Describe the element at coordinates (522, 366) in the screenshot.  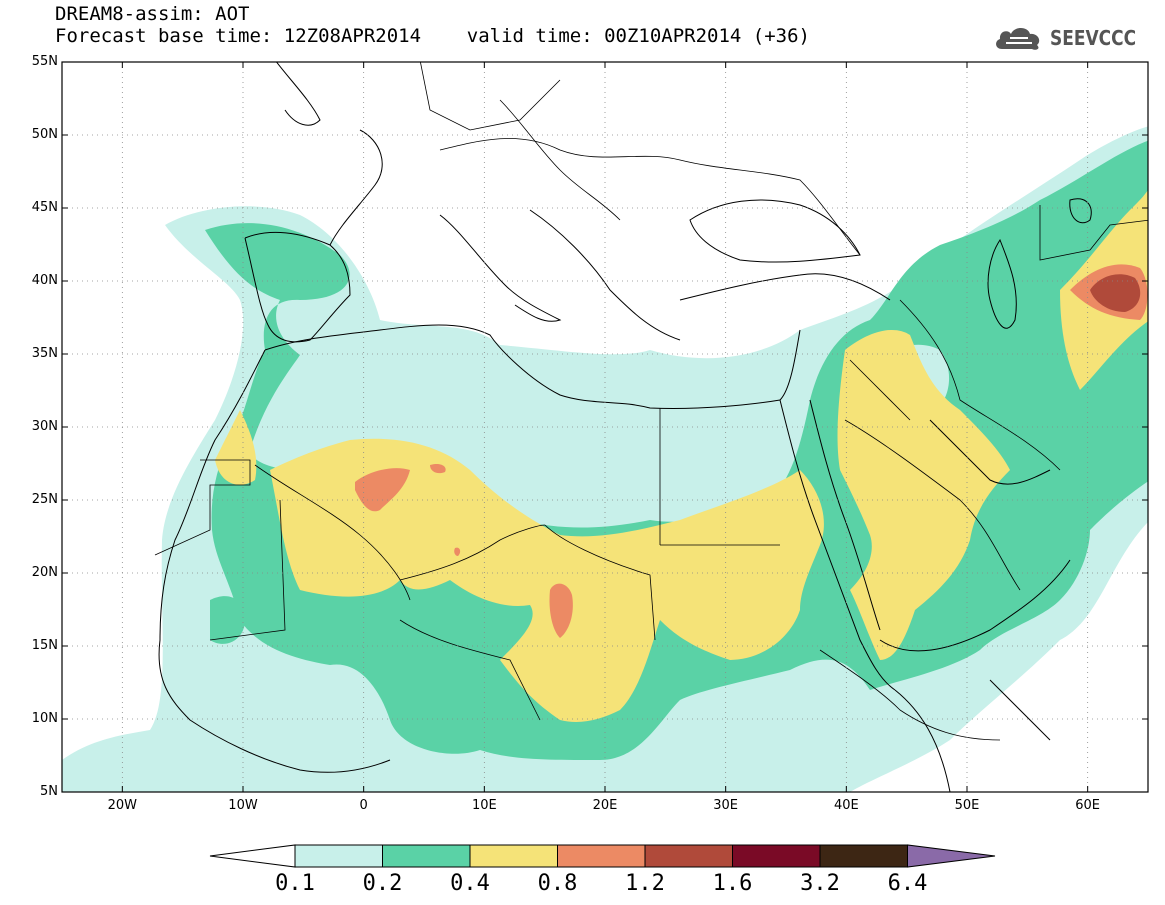
I see `north-africa-coast` at that location.